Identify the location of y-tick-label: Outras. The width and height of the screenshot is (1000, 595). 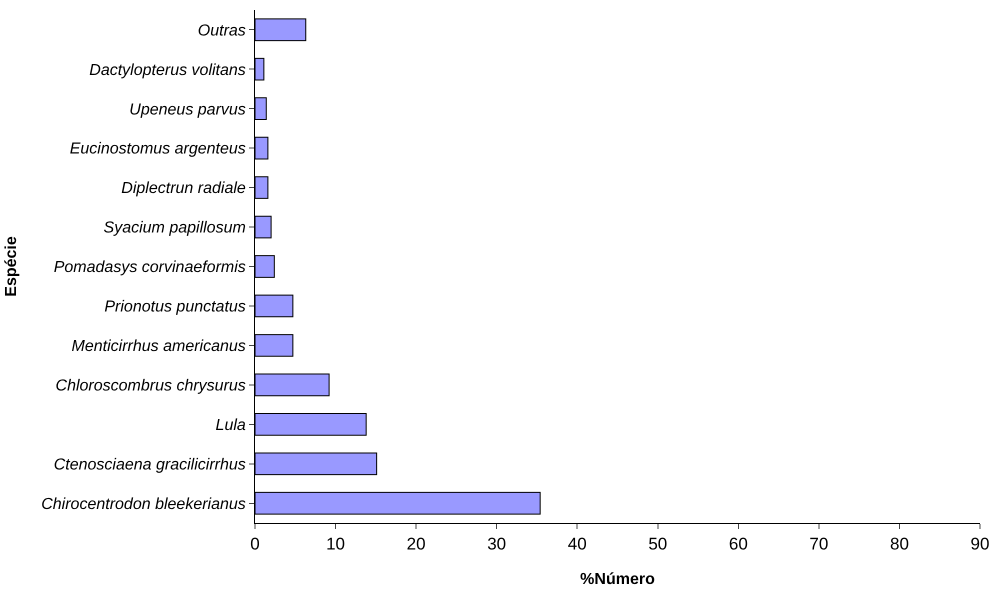
(222, 31).